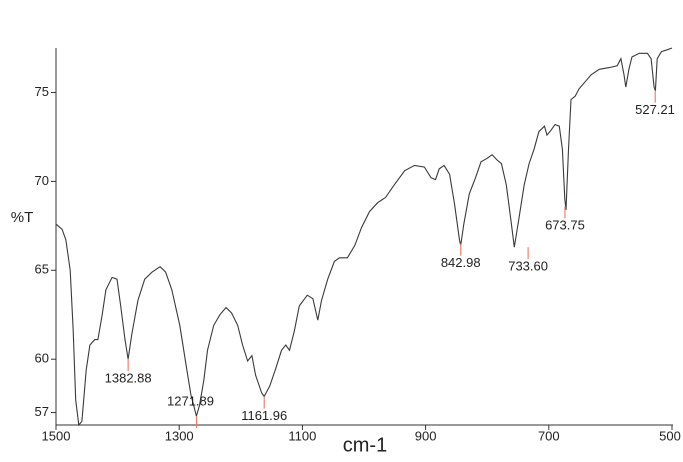 The height and width of the screenshot is (462, 683). Describe the element at coordinates (365, 445) in the screenshot. I see `x-axis-label: cm-1` at that location.